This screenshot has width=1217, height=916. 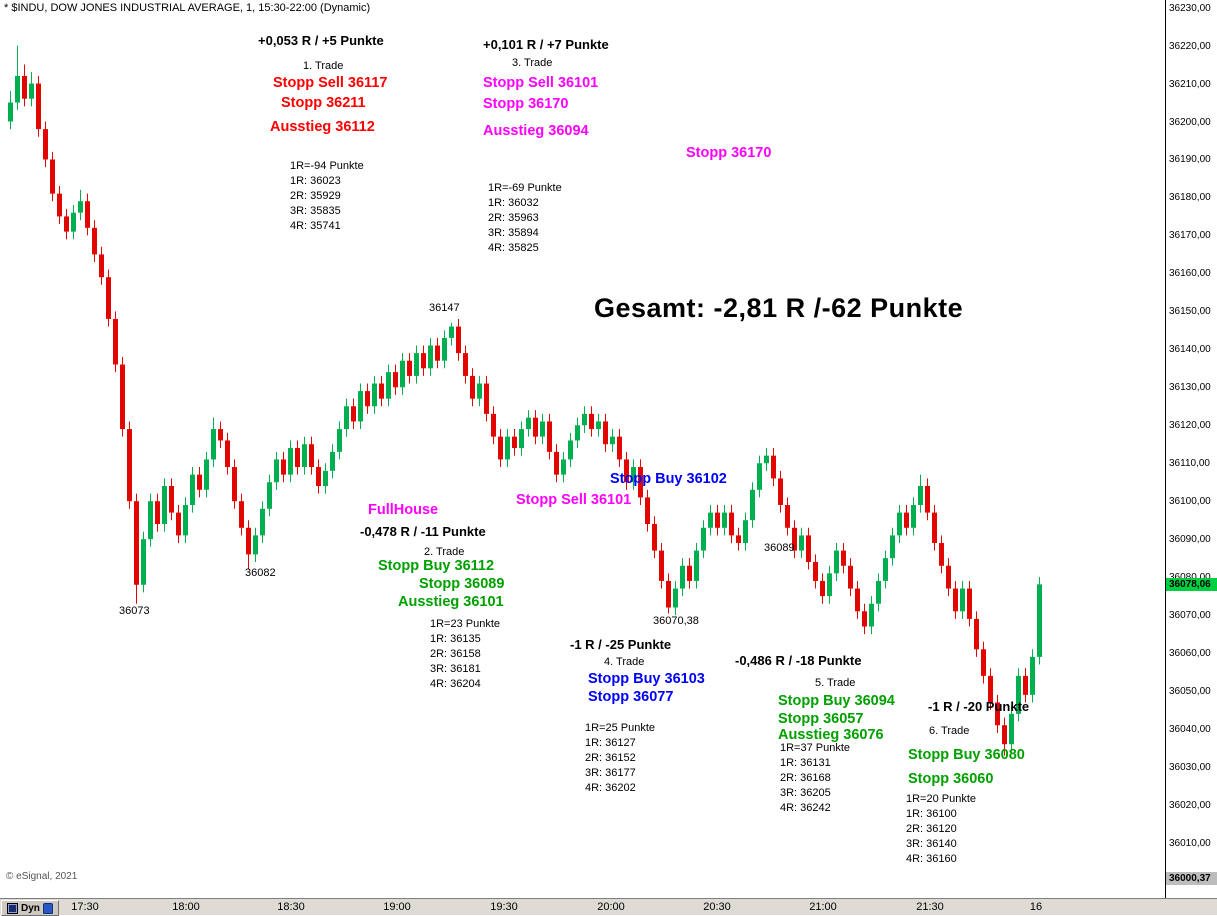 I want to click on chart-annotation: 3R: 36205, so click(x=805, y=793).